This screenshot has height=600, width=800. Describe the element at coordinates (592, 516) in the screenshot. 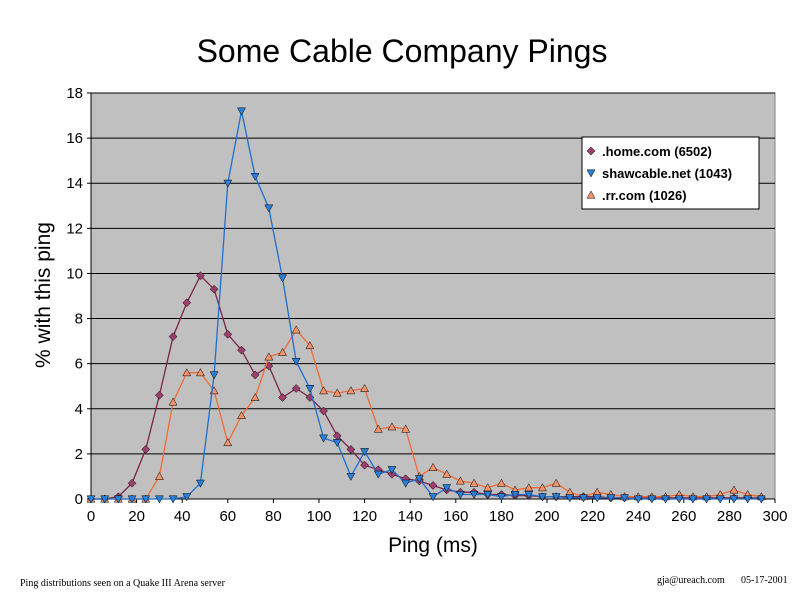

I see `x-tick-label: 220` at that location.